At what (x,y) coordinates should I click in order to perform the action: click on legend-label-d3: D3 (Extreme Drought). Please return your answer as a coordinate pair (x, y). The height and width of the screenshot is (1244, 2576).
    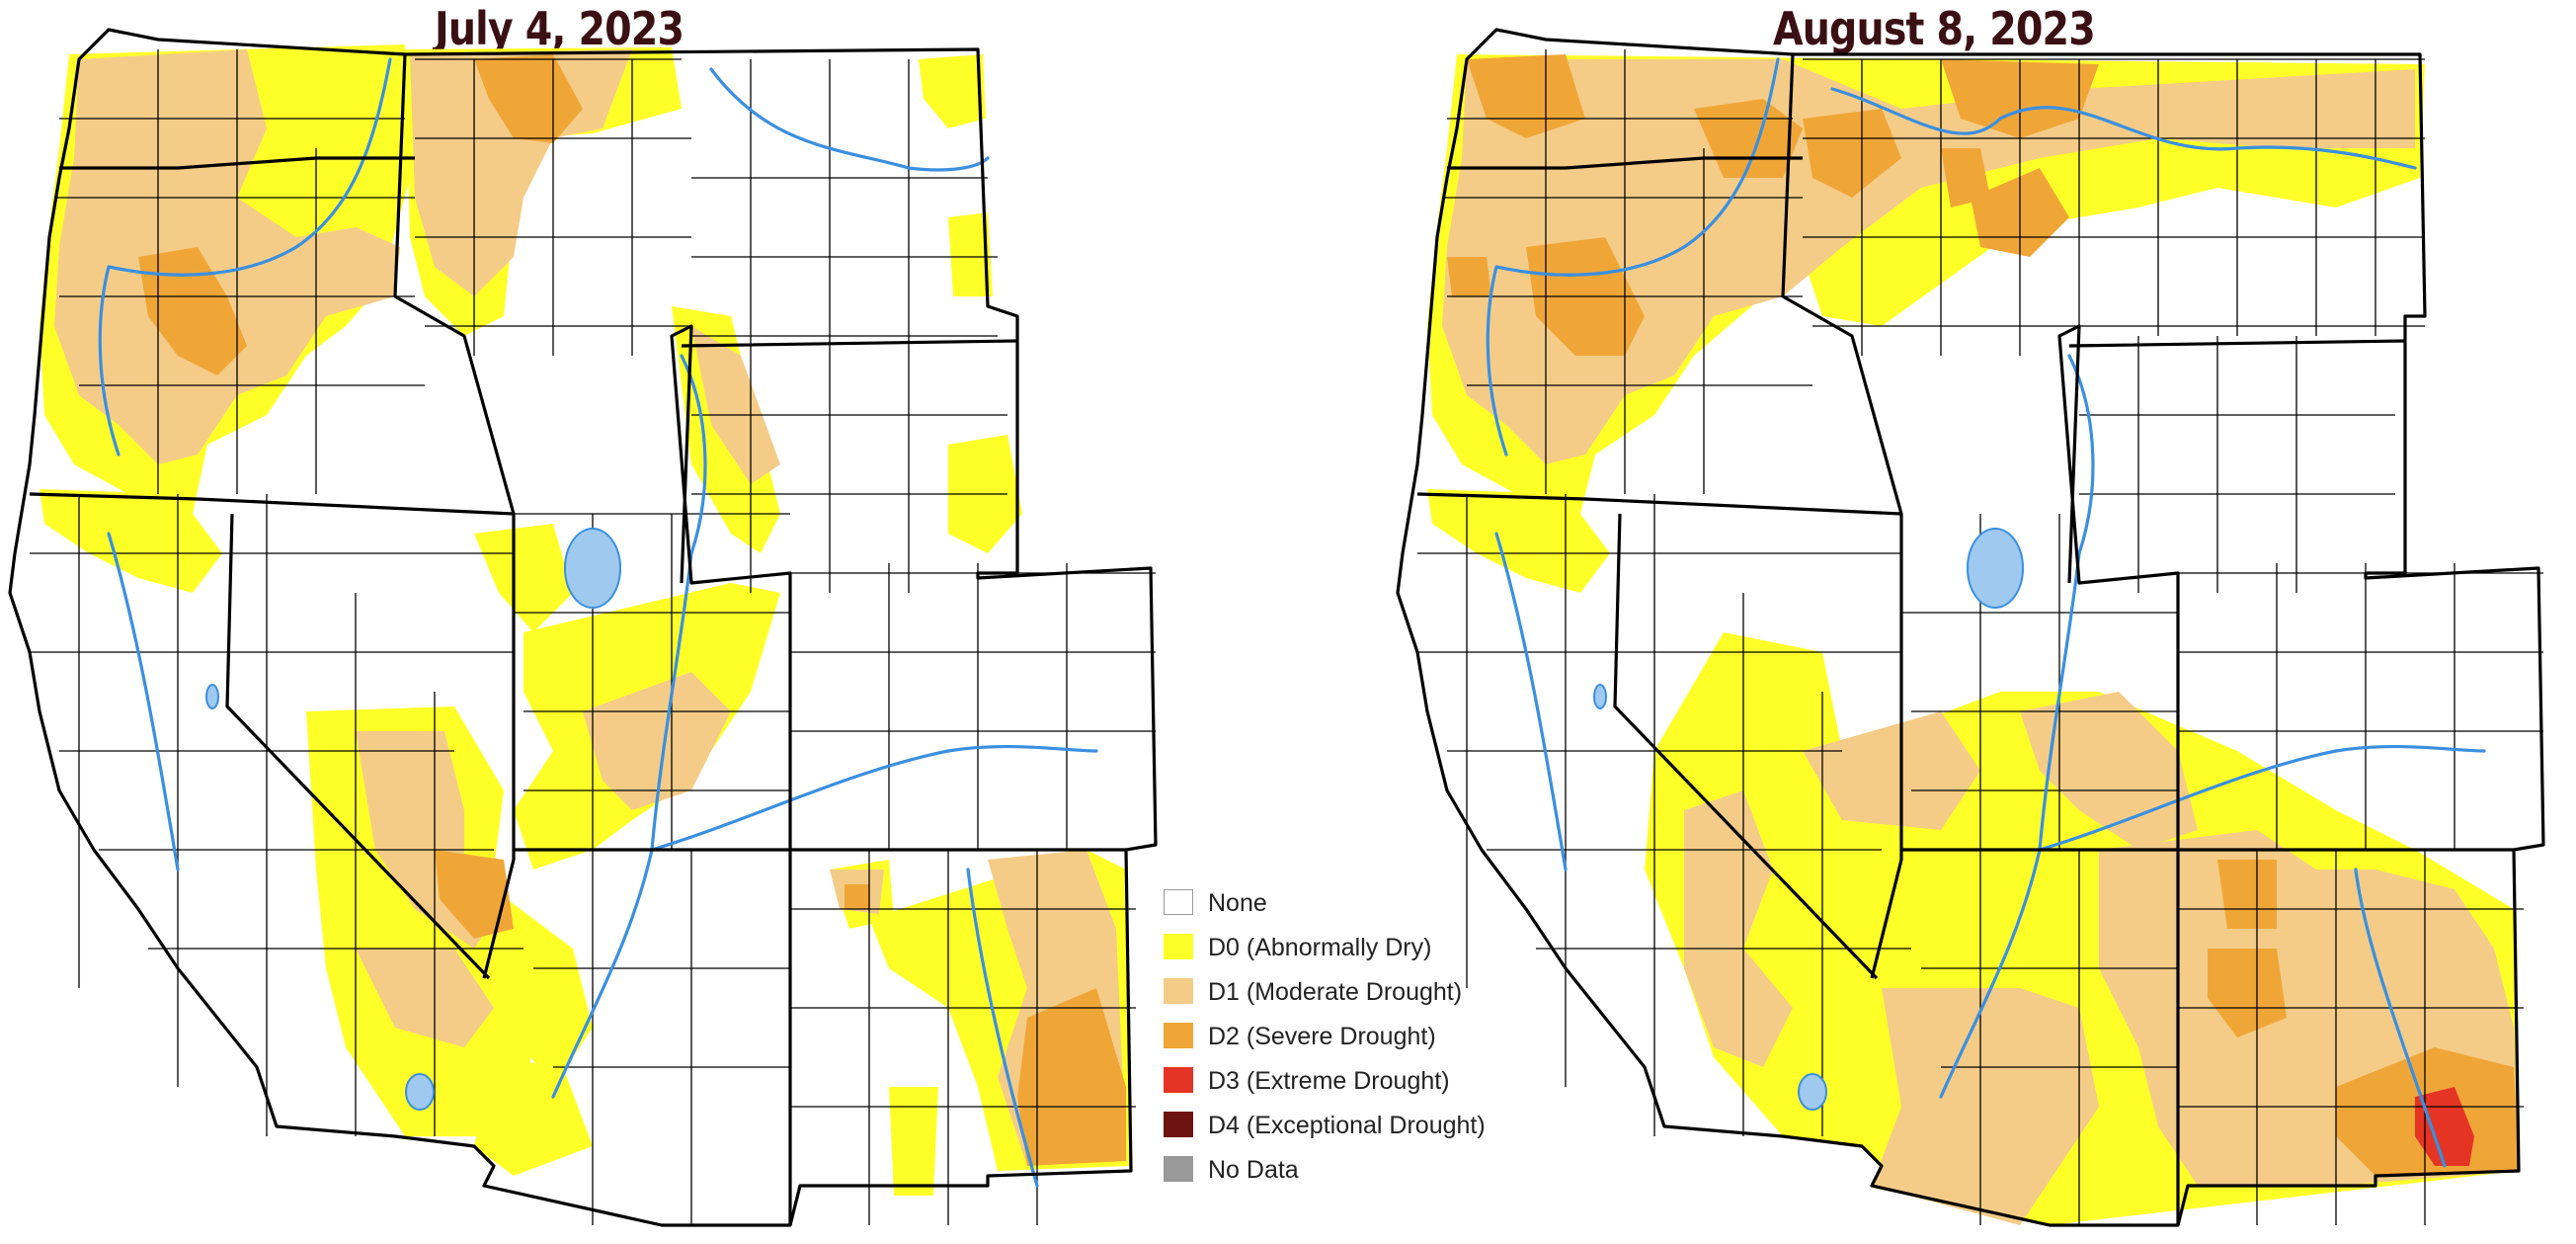
    Looking at the image, I should click on (1329, 1081).